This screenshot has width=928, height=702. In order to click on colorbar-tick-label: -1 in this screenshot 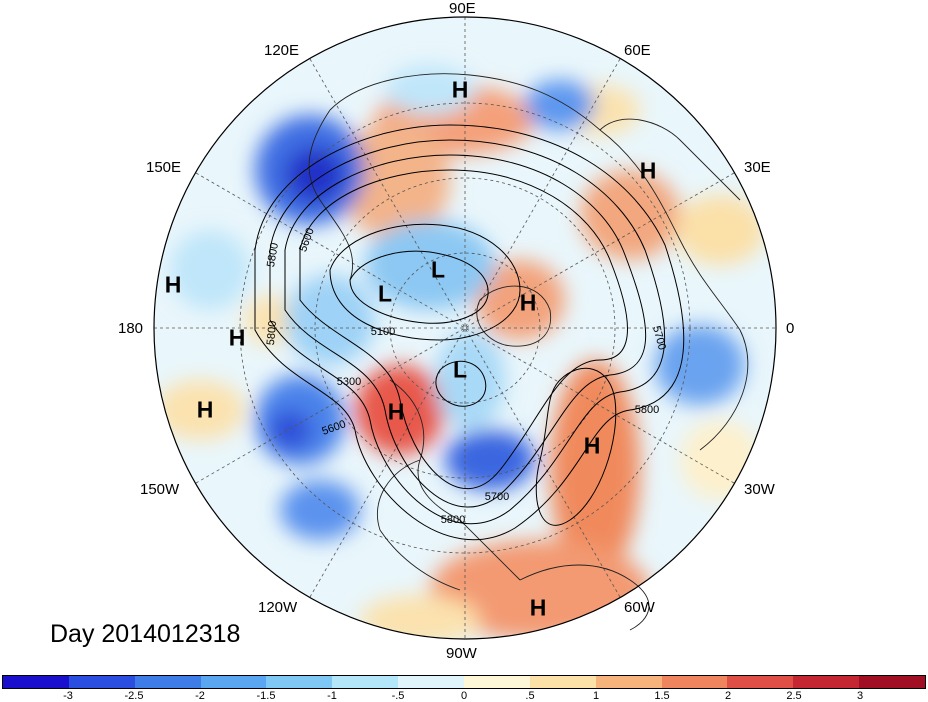, I will do `click(332, 696)`.